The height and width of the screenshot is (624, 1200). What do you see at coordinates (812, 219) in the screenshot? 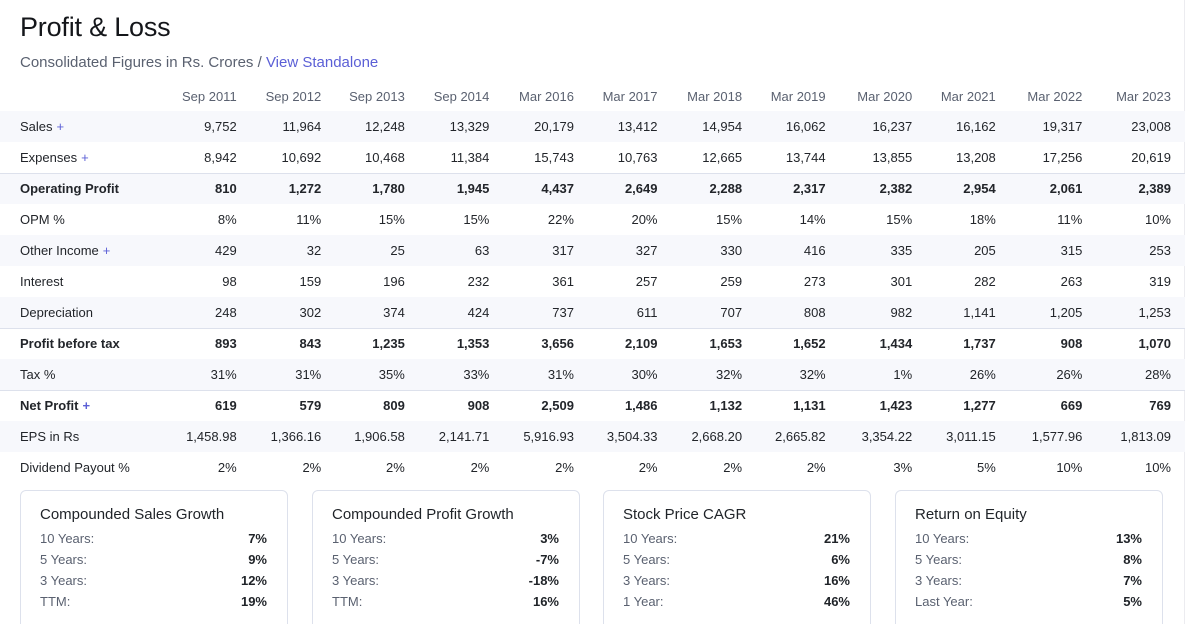
I see `value-cell: 14%` at bounding box center [812, 219].